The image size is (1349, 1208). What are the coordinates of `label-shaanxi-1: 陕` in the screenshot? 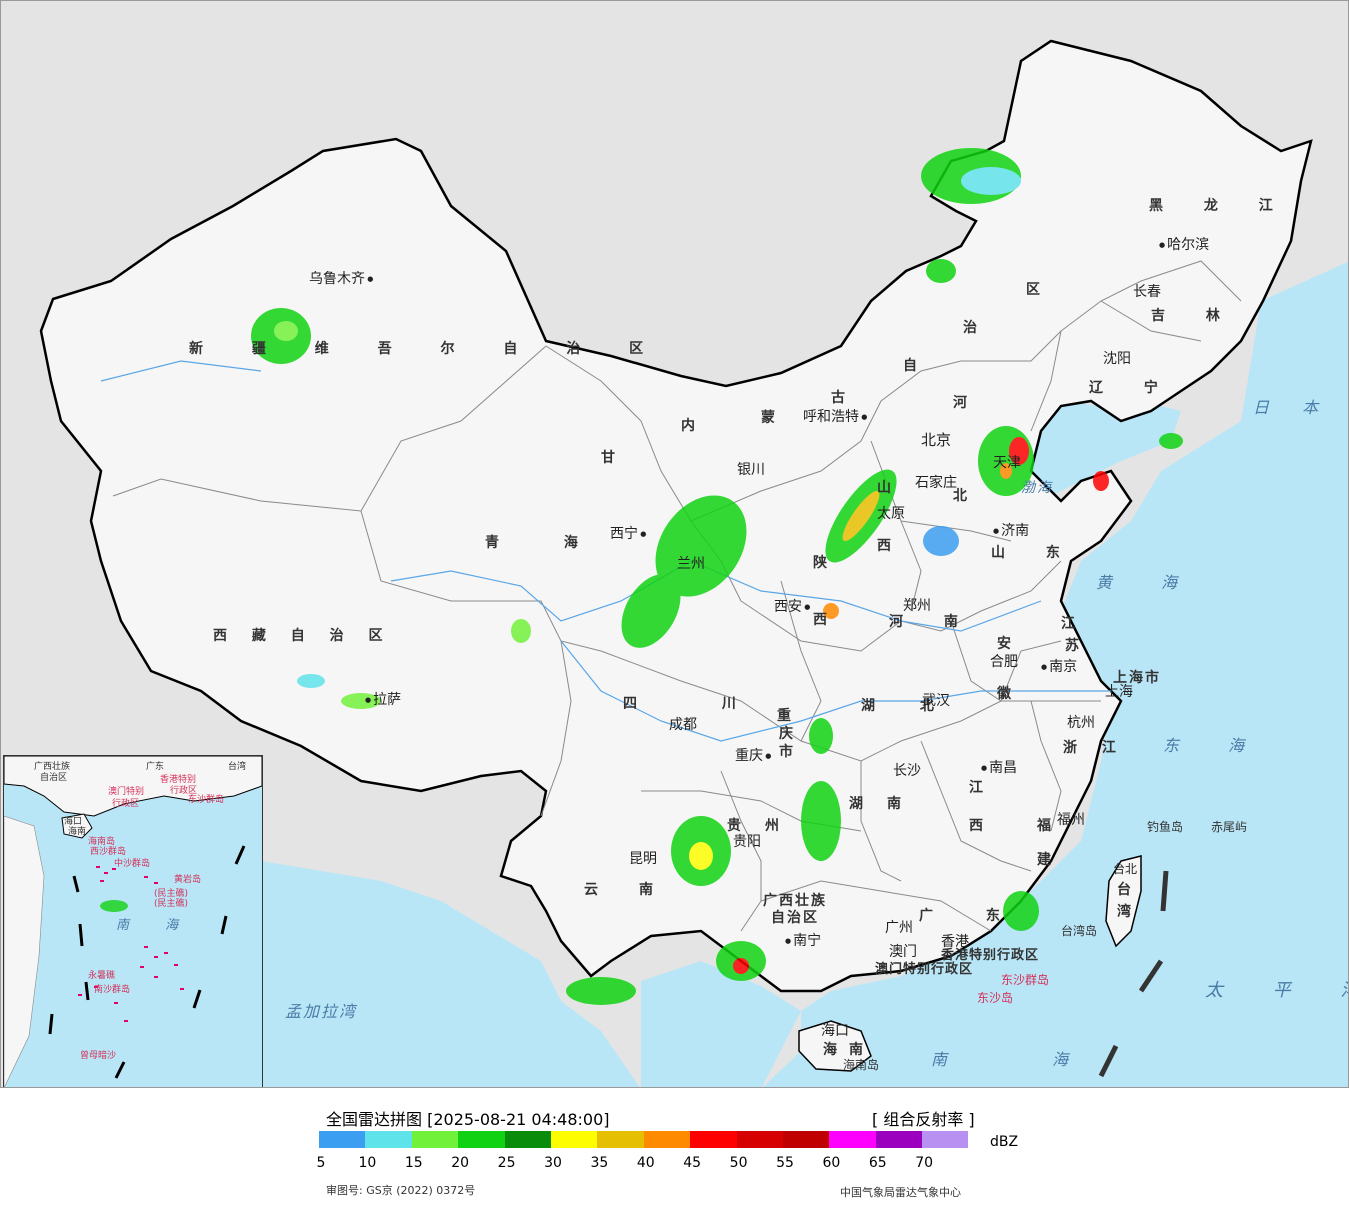 It's located at (831, 563).